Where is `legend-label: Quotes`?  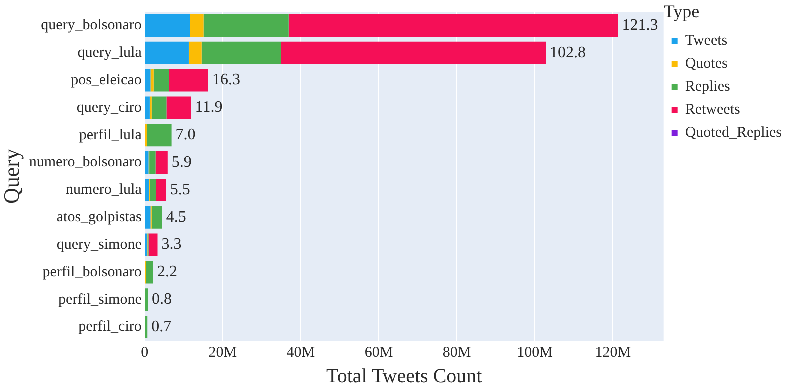 legend-label: Quotes is located at coordinates (706, 64).